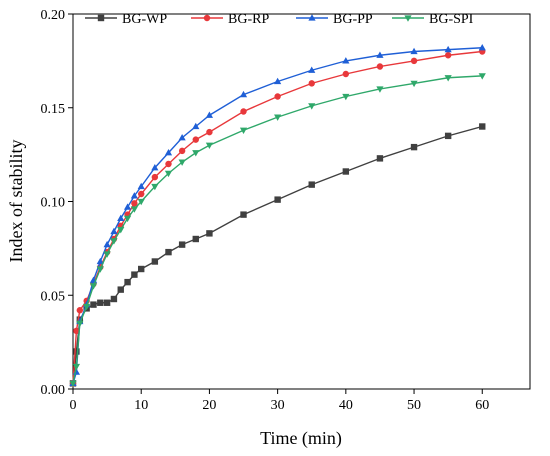 The image size is (550, 456). I want to click on x-axis-title: Time (min), so click(301, 438).